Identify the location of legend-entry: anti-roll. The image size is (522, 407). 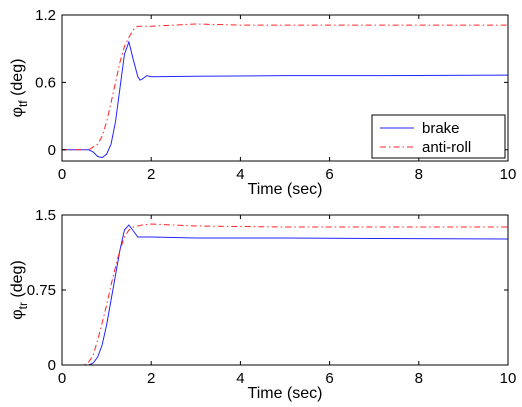
(446, 147).